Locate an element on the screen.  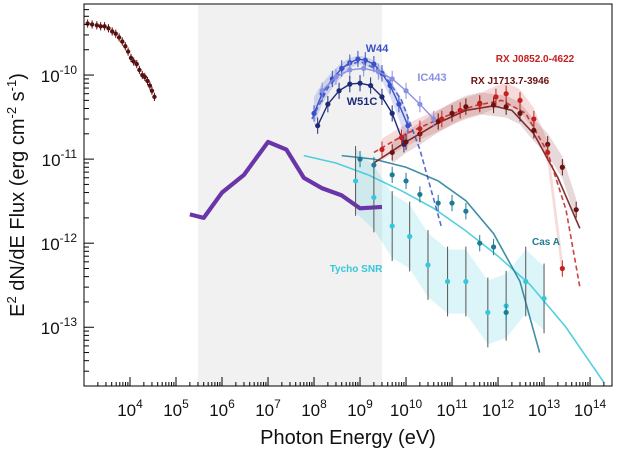
rxj0852-label: RX J0852.0-4622 is located at coordinates (535, 59).